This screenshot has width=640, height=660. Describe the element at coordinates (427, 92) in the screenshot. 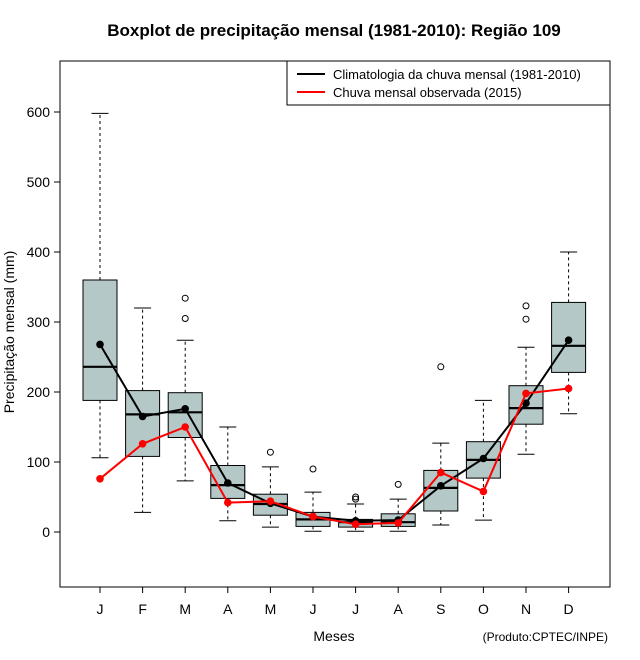

I see `legend-label-observed: Chuva mensal observada (2015)` at that location.